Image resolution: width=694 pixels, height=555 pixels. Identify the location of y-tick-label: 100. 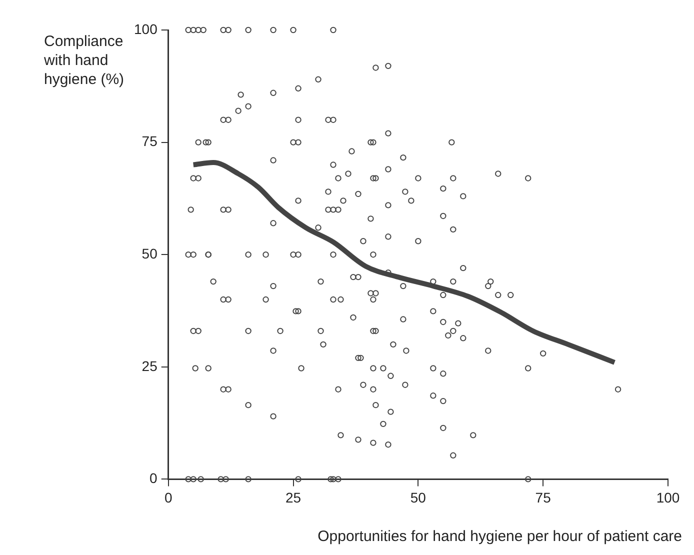
(146, 28).